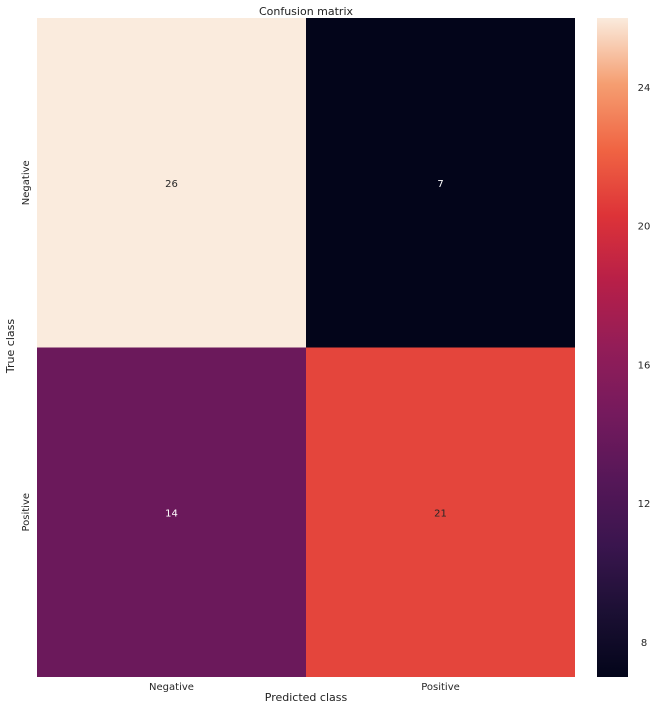 The height and width of the screenshot is (710, 664). I want to click on x-axis-tick-labels: Negative Positive, so click(304, 687).